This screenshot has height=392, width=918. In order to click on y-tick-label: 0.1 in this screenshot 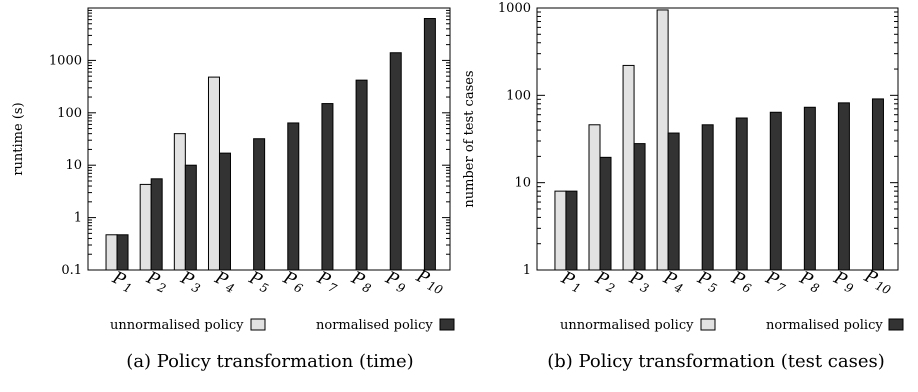, I will do `click(71, 270)`.